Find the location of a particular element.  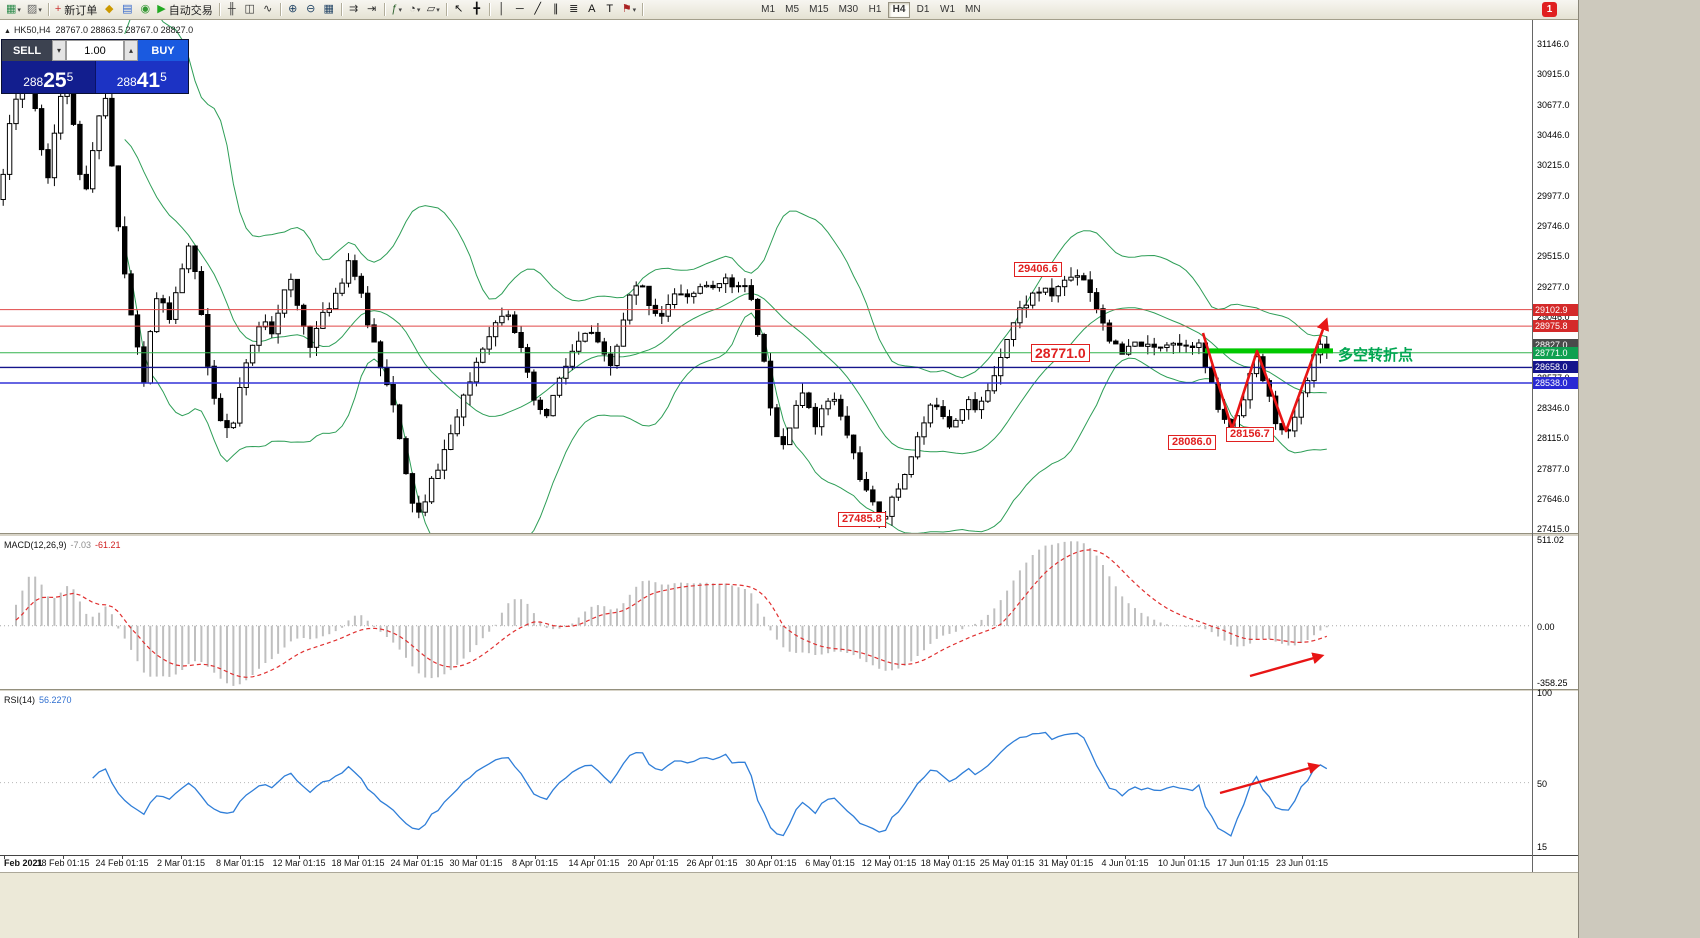

price-callout: 27485.8 is located at coordinates (862, 519).